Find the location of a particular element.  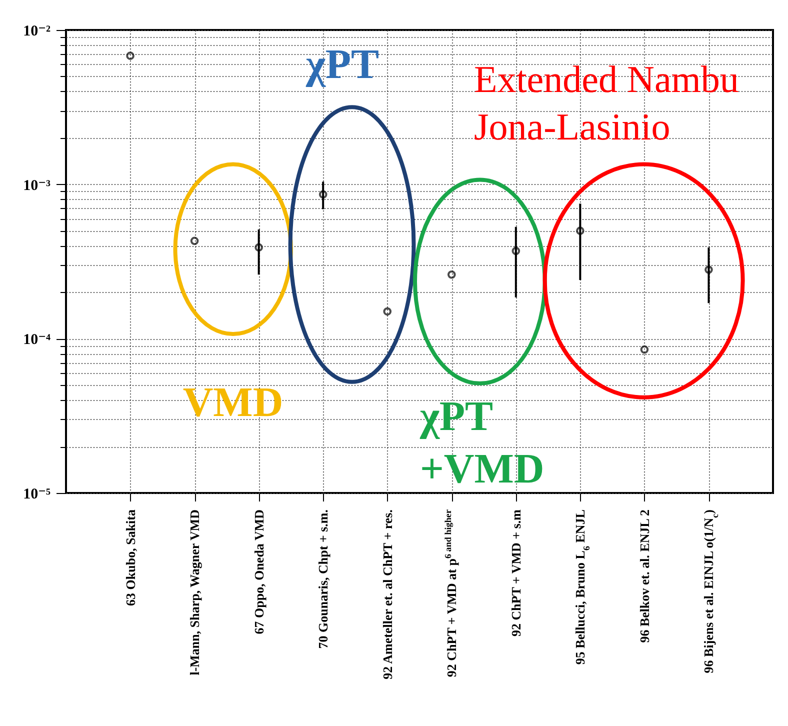

x-tick-label: 70 Gounaris, Chpt + s.m. is located at coordinates (323, 579).